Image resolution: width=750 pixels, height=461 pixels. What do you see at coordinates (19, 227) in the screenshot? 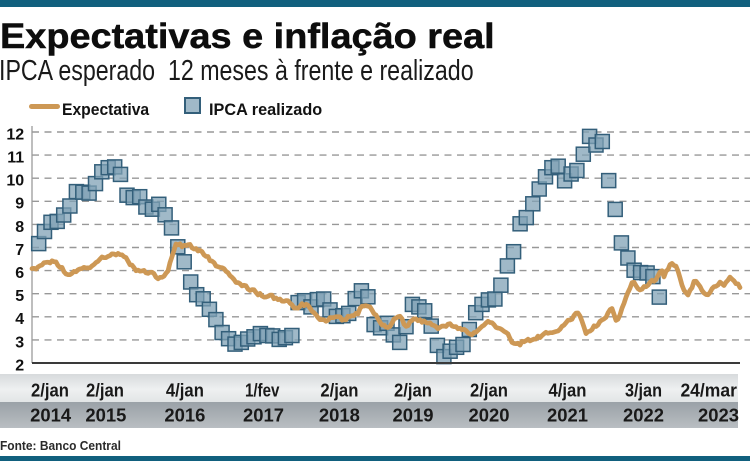
I see `svg-text: 8` at bounding box center [19, 227].